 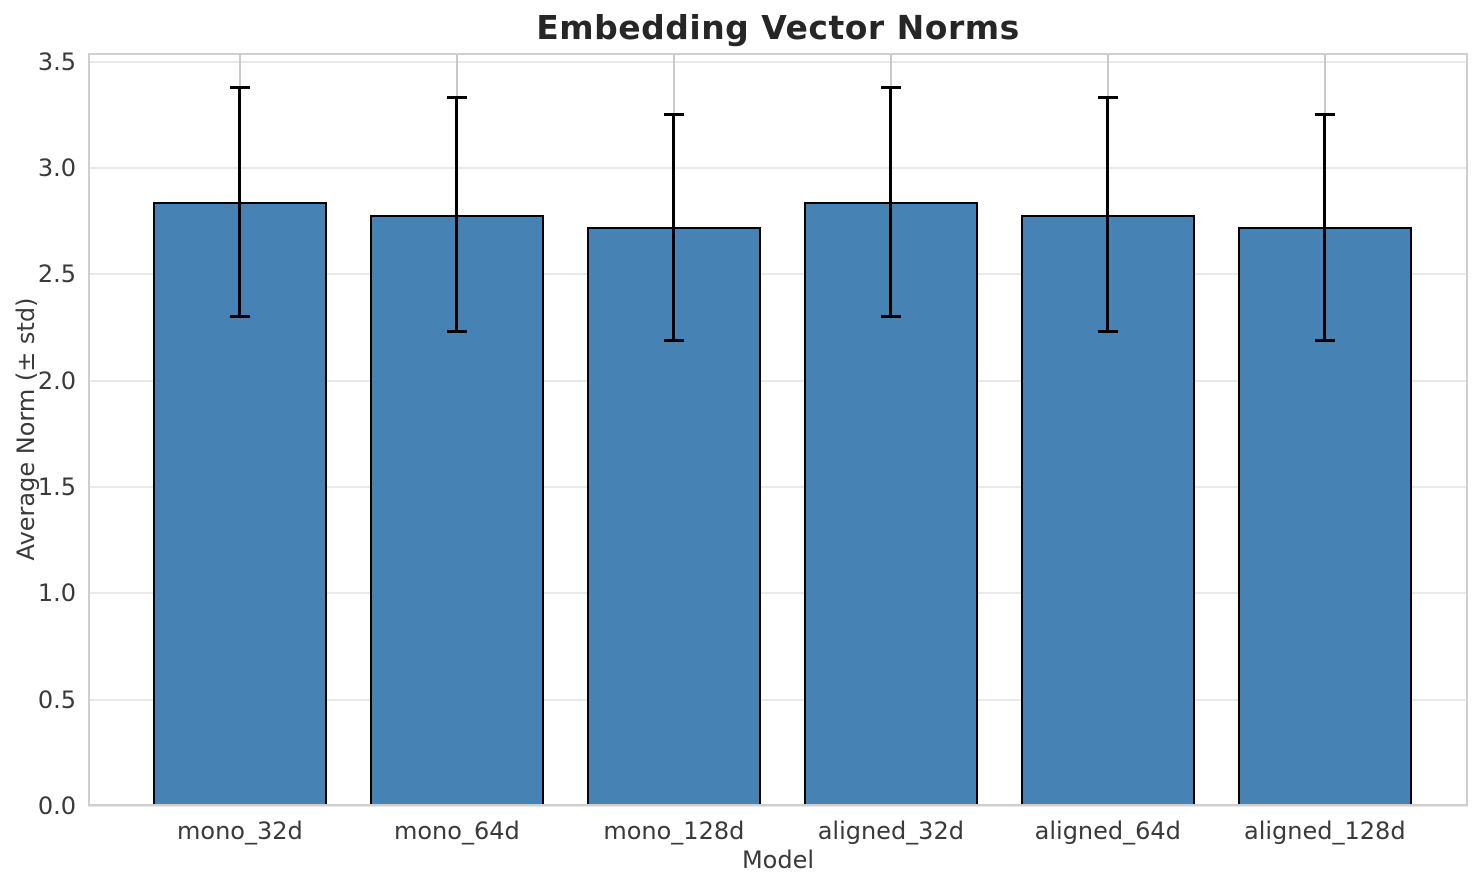 I want to click on y-tick-label: 3.5, so click(x=56, y=61).